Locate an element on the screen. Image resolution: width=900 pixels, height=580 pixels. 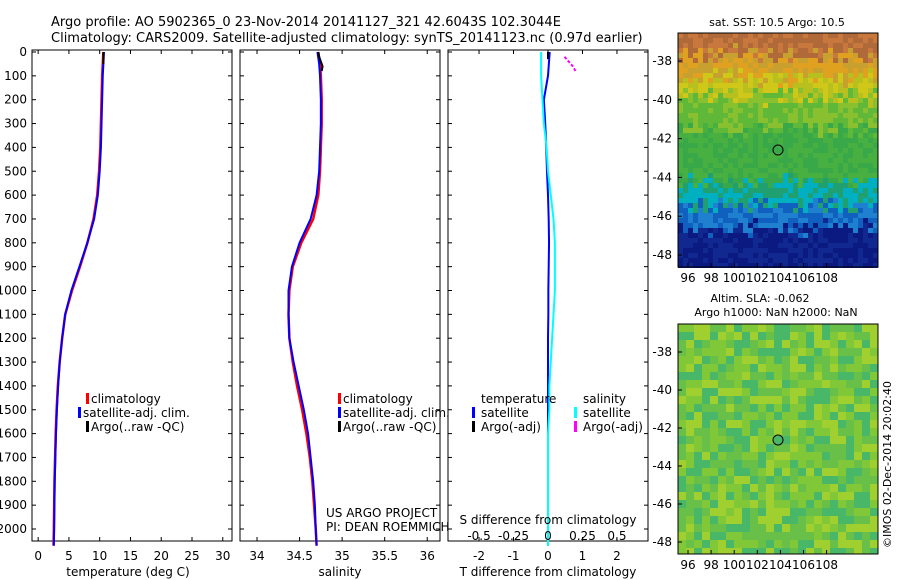
depth-tick-label: 1900 is located at coordinates (13, 505).